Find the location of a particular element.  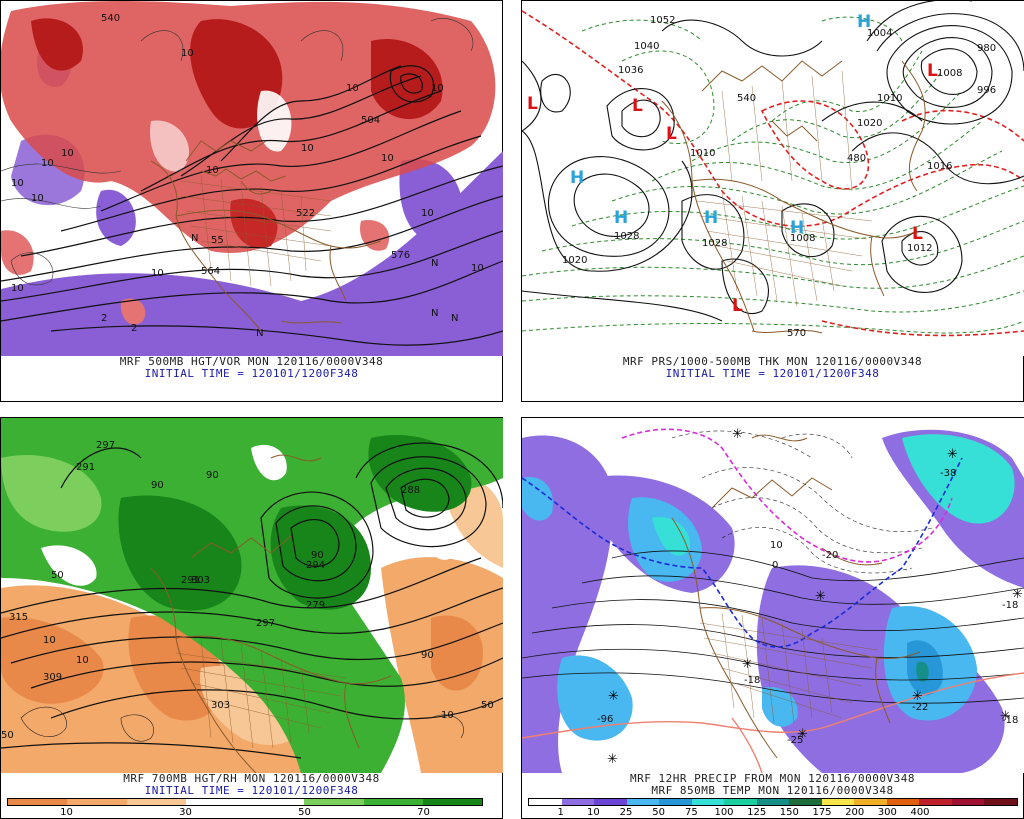

map-label: 1020 is located at coordinates (574, 260).